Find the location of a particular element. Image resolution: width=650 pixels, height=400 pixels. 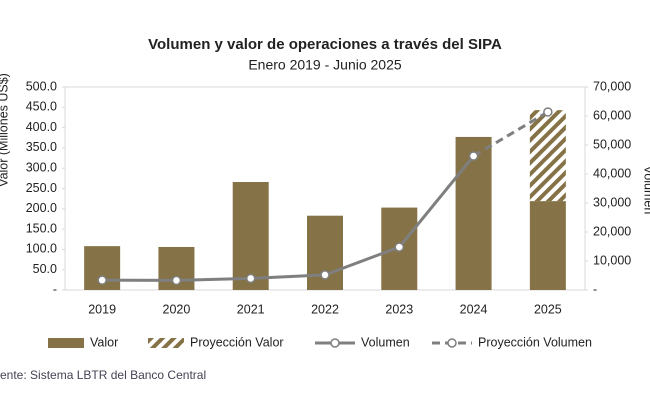

y2-tick-label: 10,000 is located at coordinates (612, 260).